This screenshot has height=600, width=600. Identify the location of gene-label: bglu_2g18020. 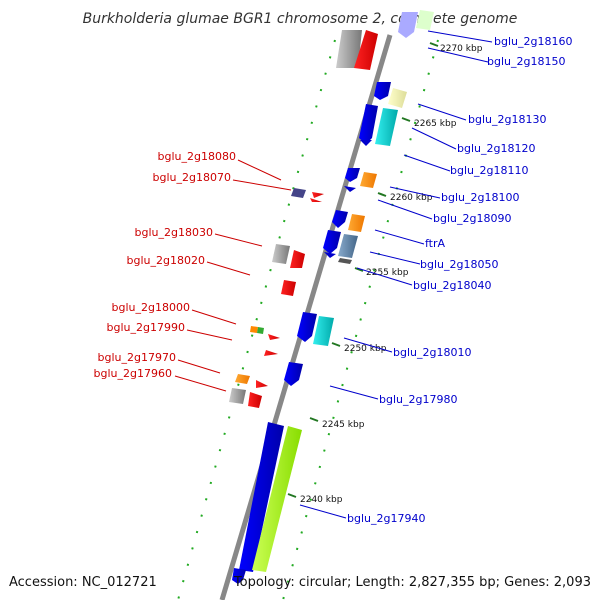
(166, 260).